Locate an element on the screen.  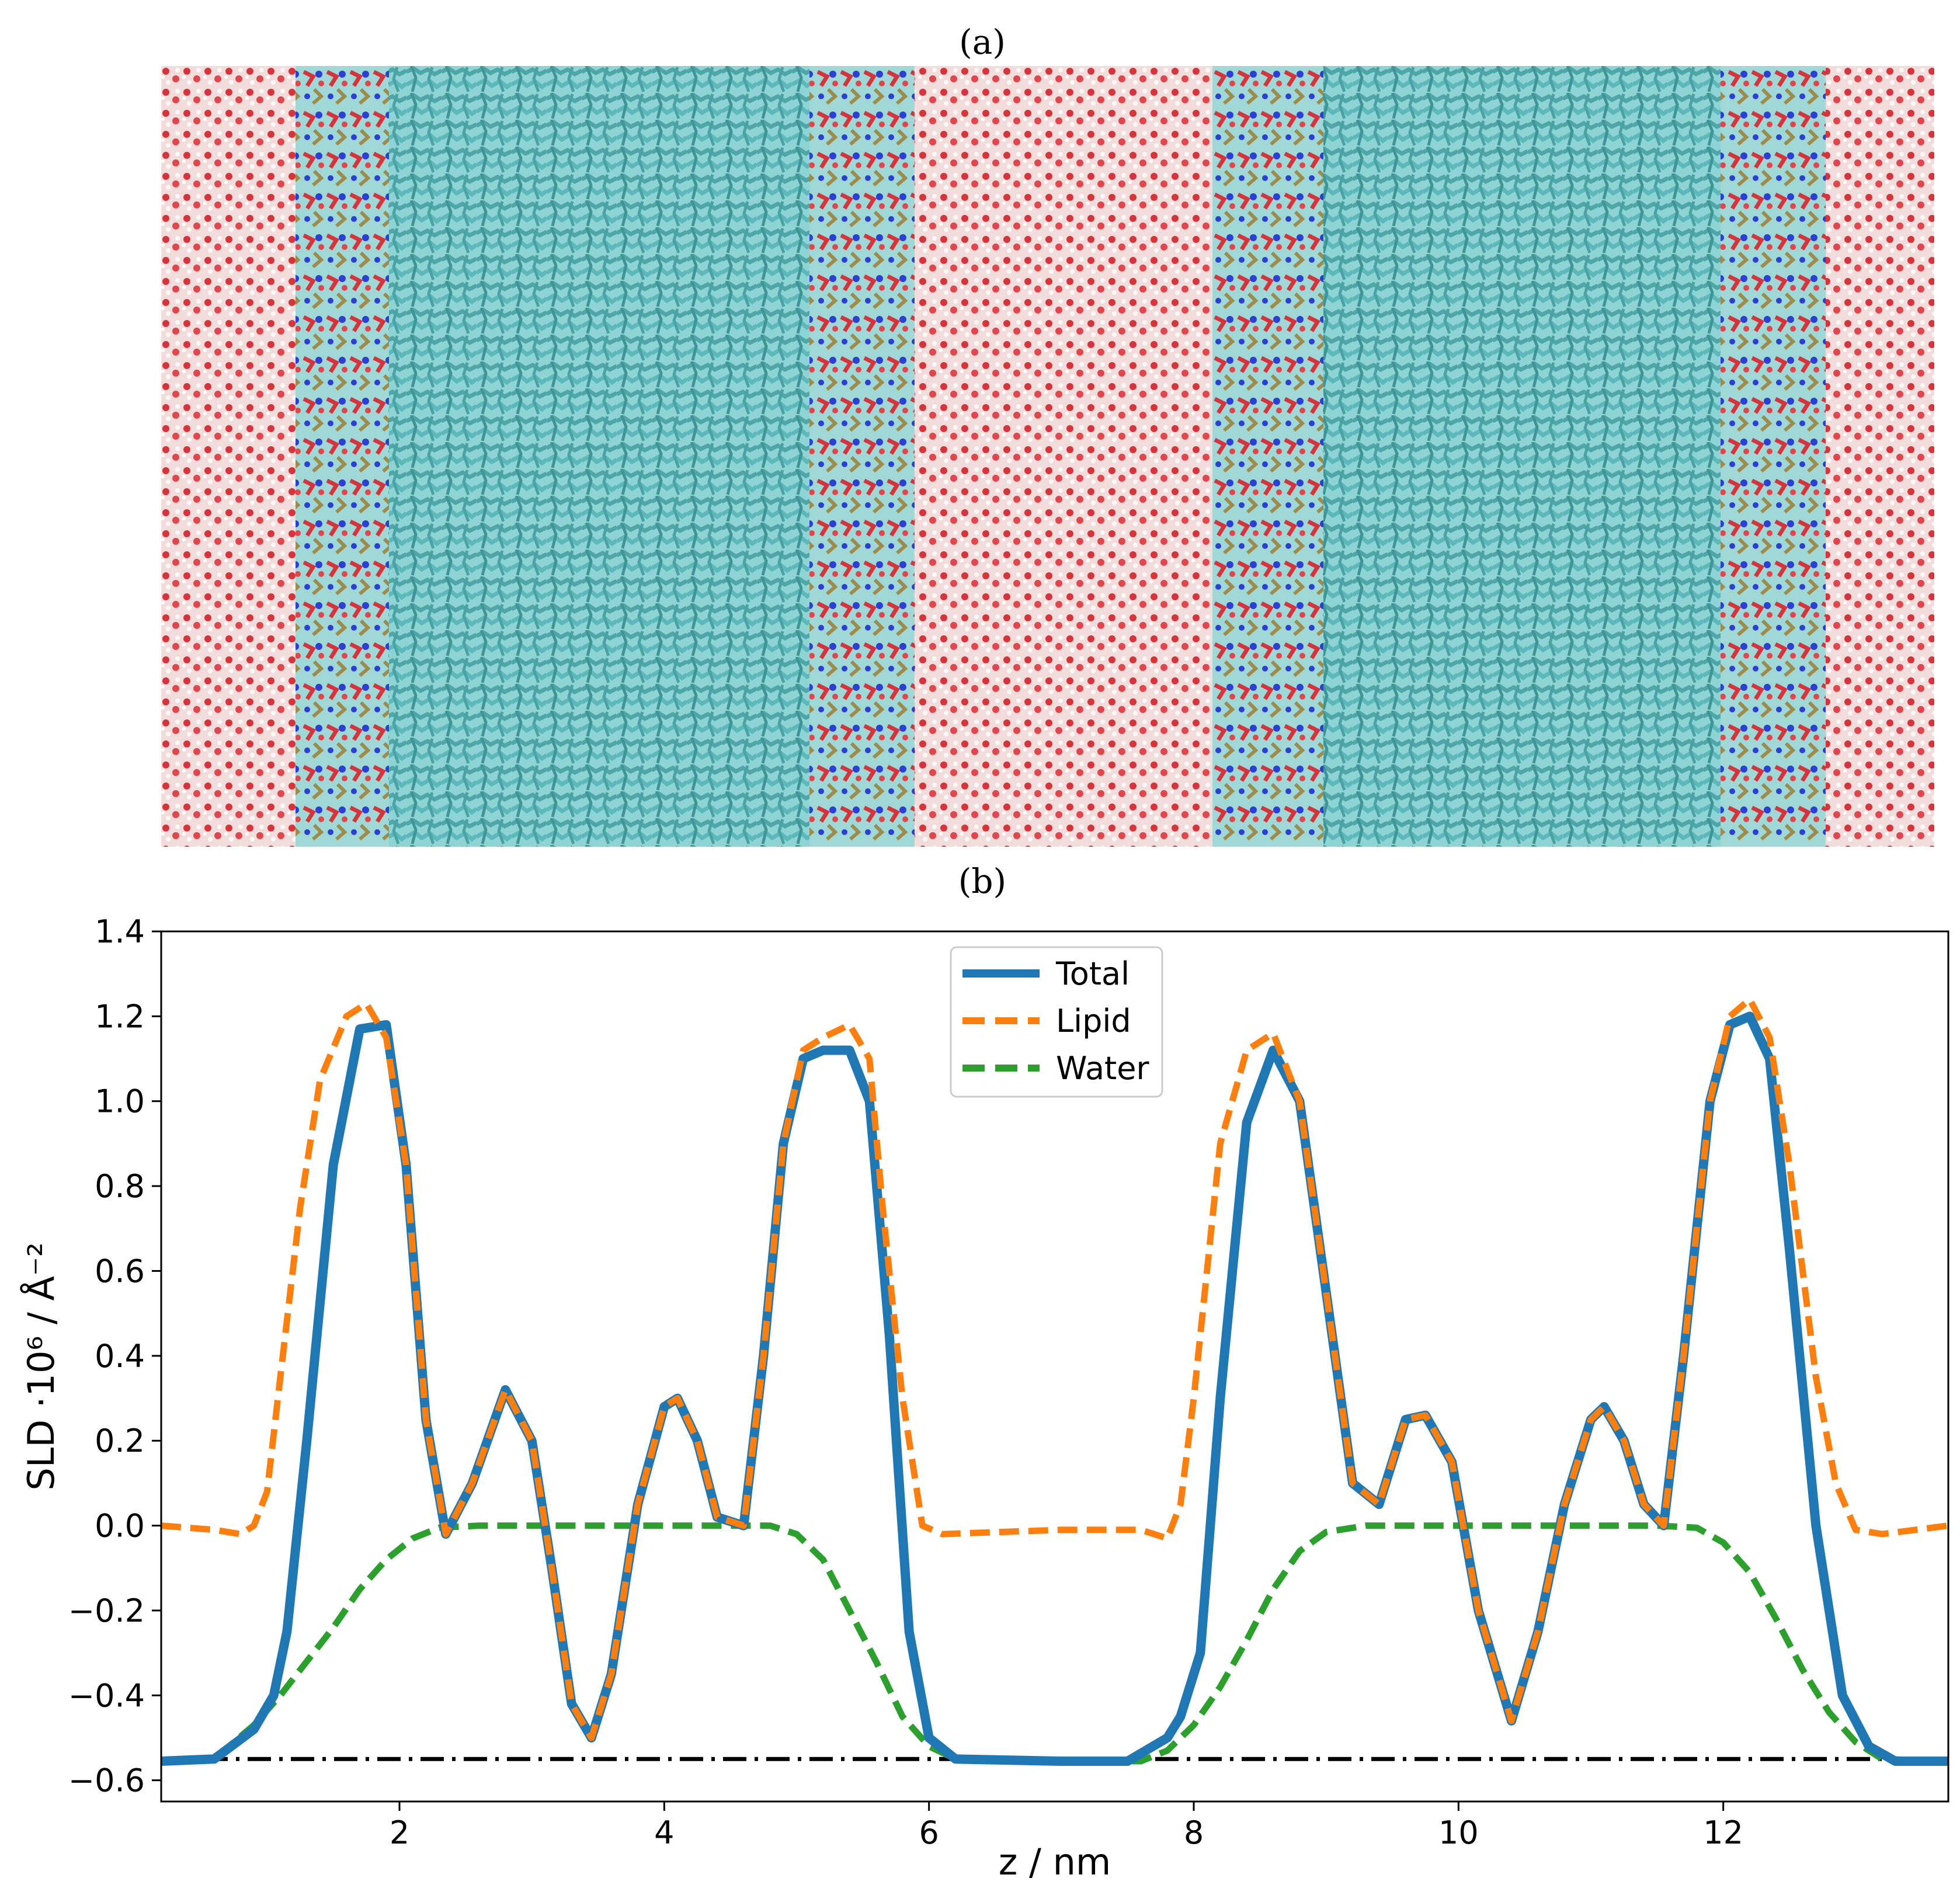
water-region-left is located at coordinates (234, 456).